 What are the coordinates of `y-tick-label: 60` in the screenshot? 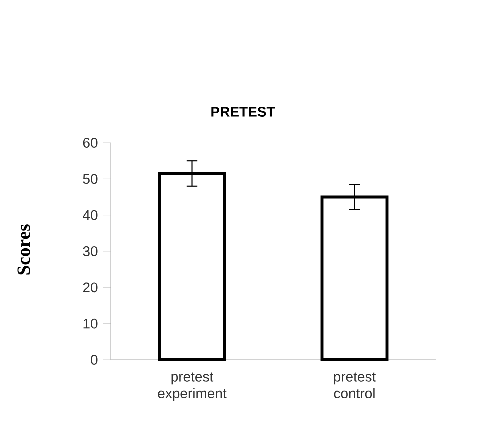 It's located at (90, 143).